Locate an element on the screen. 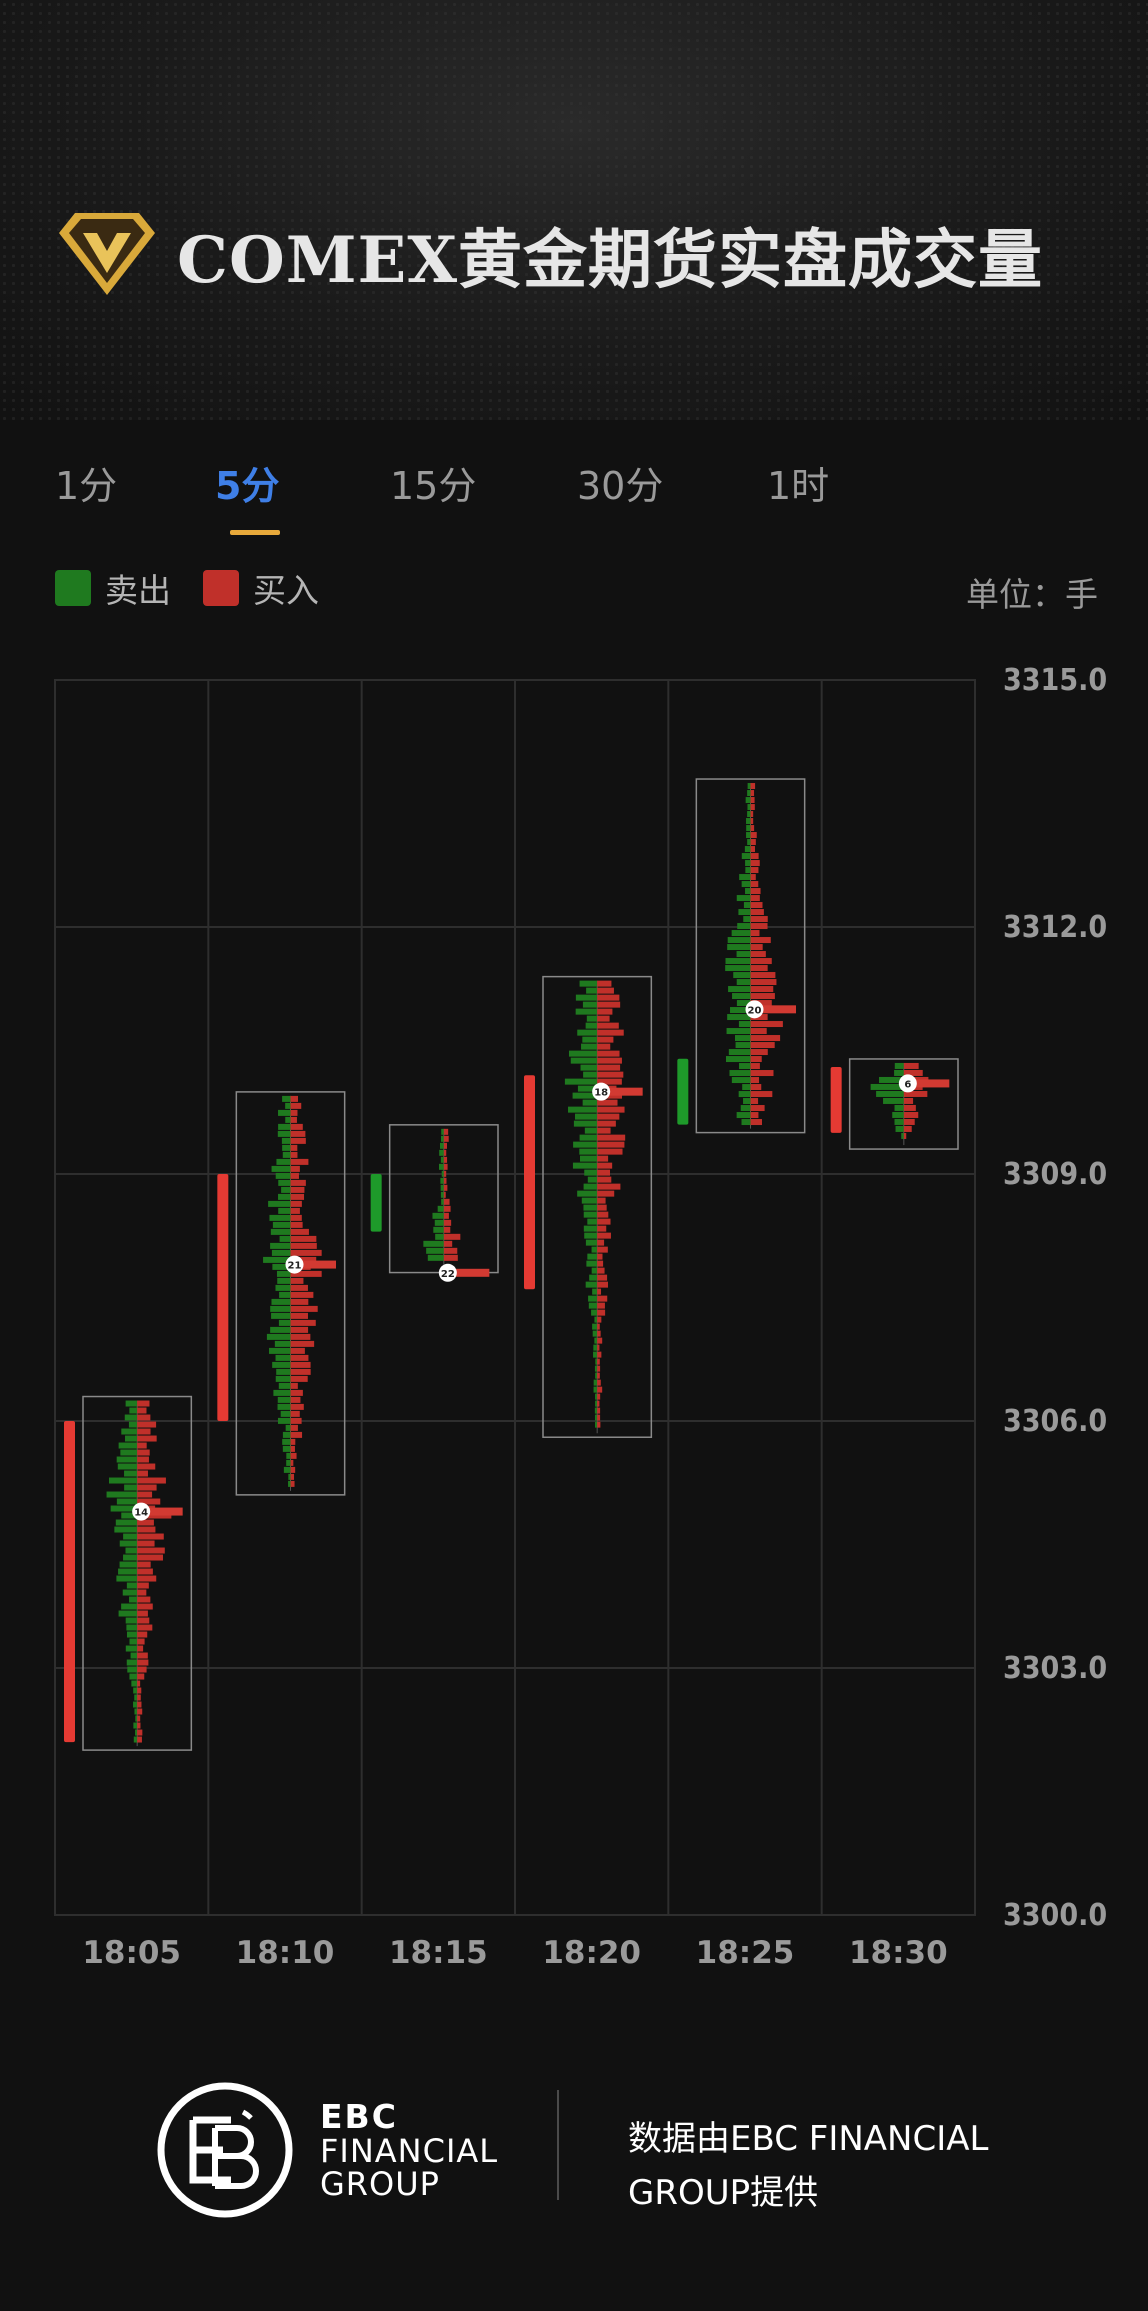  tab-1min: 1分 is located at coordinates (86, 486).